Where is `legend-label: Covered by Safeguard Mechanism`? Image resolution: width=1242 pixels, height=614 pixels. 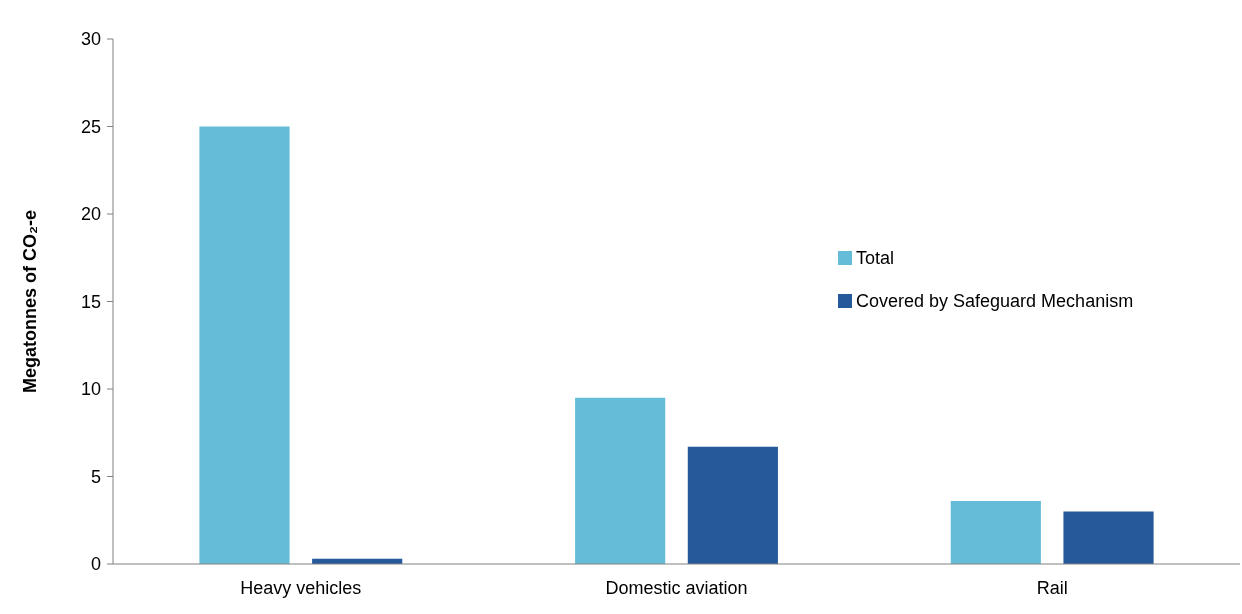
legend-label: Covered by Safeguard Mechanism is located at coordinates (995, 301).